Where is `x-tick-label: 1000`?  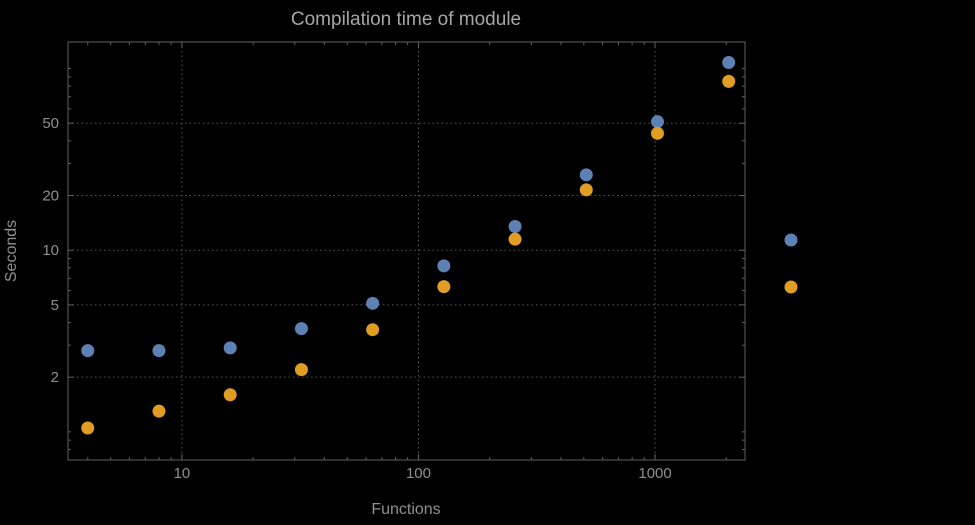 x-tick-label: 1000 is located at coordinates (654, 473).